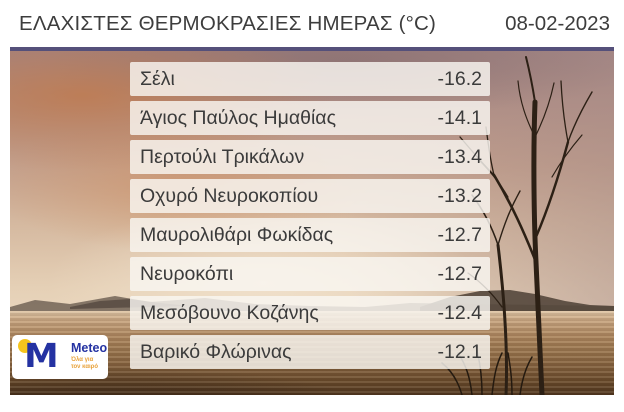  I want to click on header-divider-line, so click(312, 49).